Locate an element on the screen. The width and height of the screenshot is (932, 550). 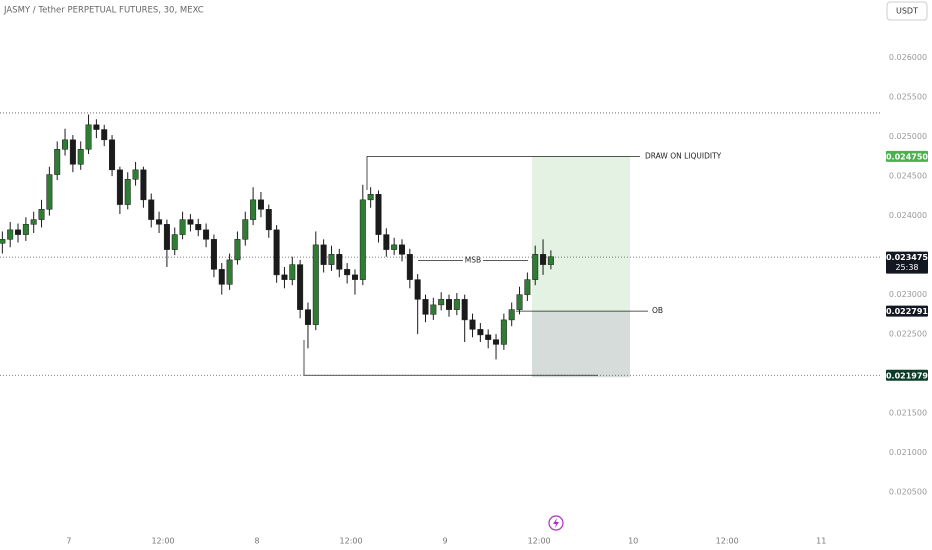
price-label: 0.022791 is located at coordinates (907, 311).